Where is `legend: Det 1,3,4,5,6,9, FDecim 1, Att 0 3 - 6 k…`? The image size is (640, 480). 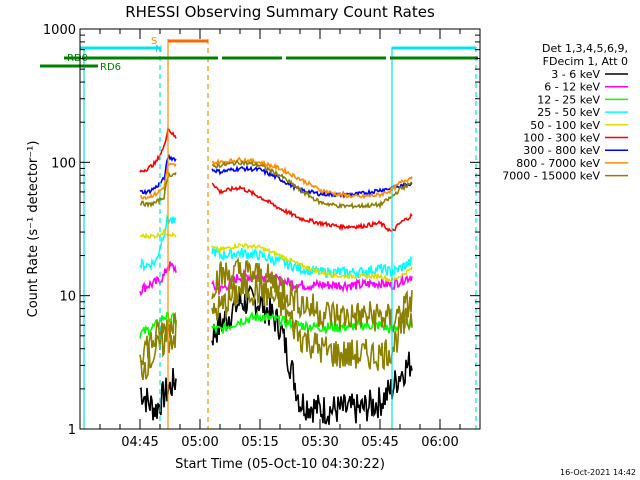 legend: Det 1,3,4,5,6,9, FDecim 1, Att 0 3 - 6 k… is located at coordinates (565, 112).